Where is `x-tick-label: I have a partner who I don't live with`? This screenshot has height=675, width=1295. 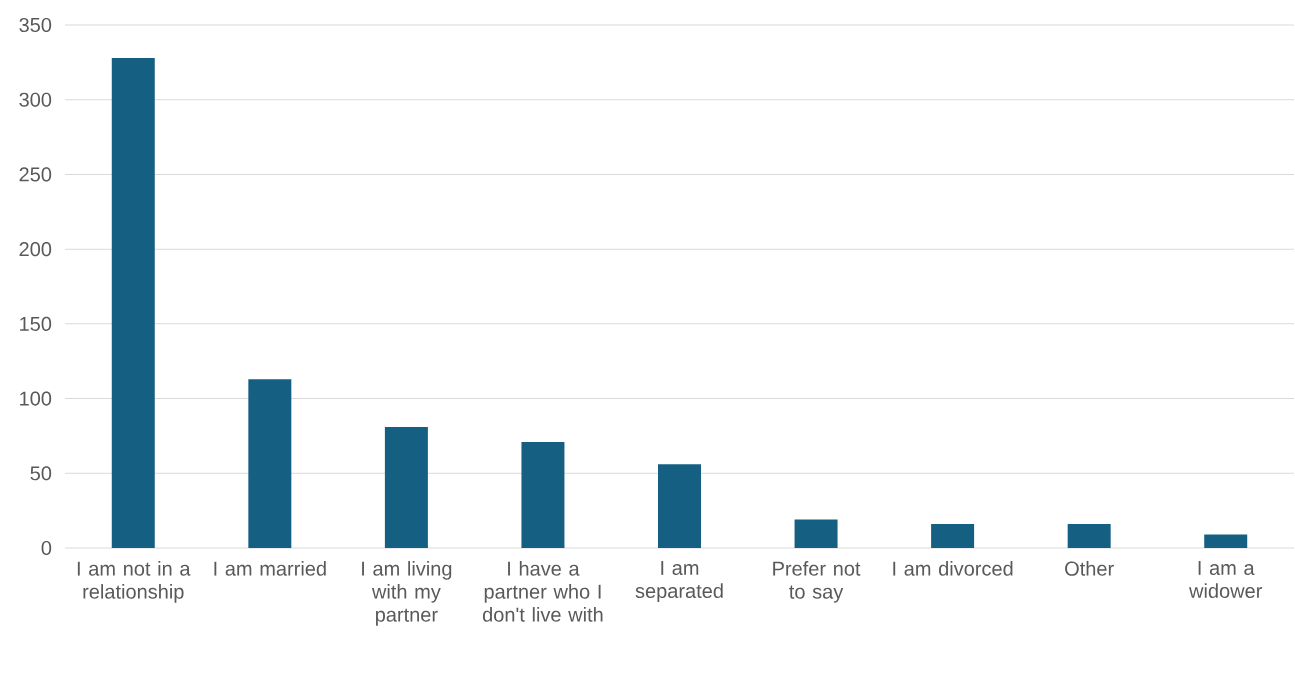
x-tick-label: I have a partner who I don't live with is located at coordinates (542, 591).